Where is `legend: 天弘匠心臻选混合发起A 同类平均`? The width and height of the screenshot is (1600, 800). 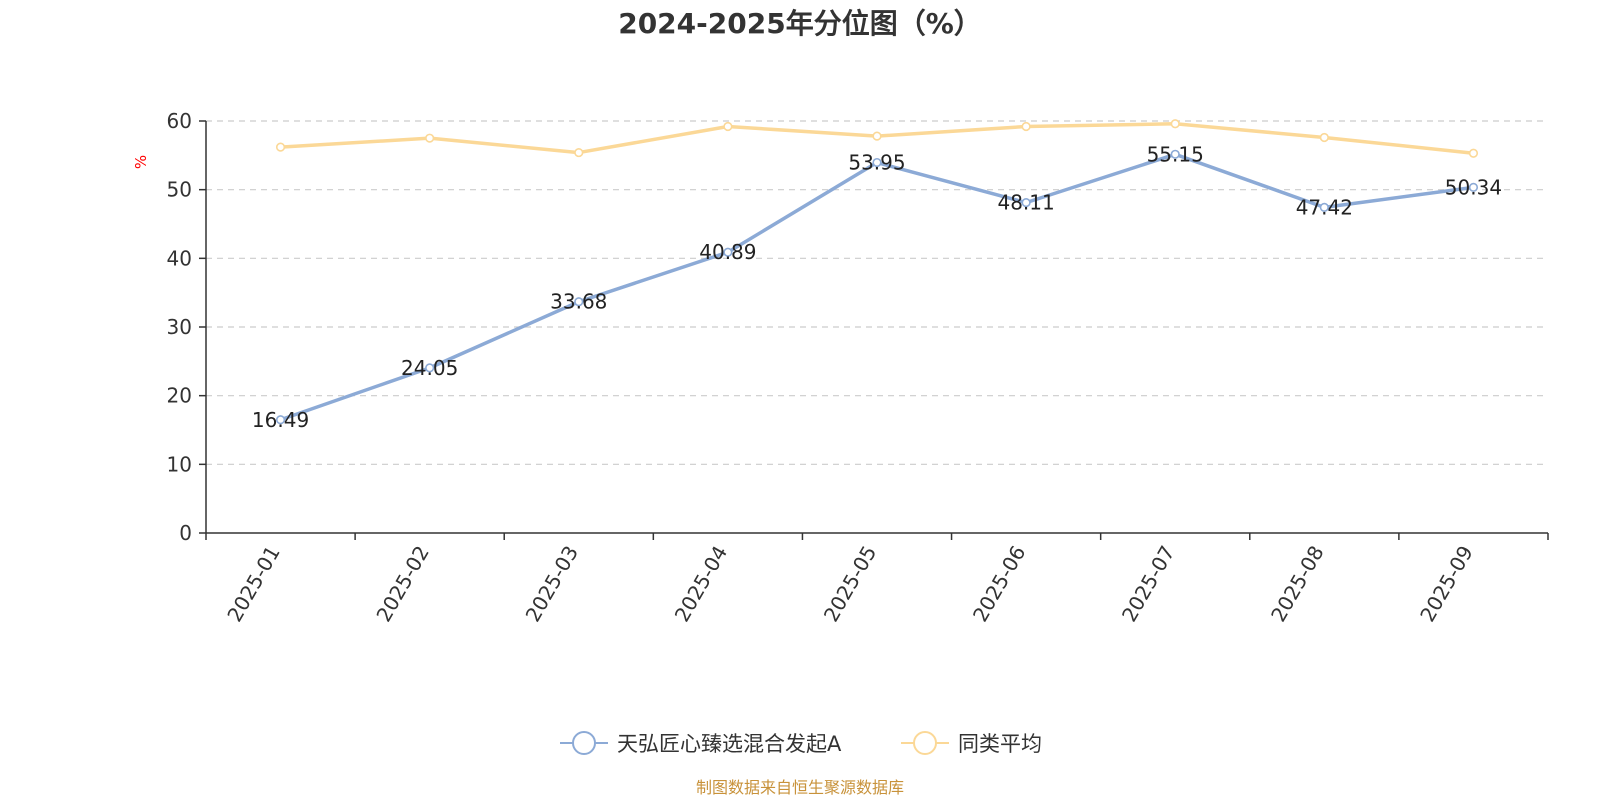 legend: 天弘匠心臻选混合发起A 同类平均 is located at coordinates (801, 743).